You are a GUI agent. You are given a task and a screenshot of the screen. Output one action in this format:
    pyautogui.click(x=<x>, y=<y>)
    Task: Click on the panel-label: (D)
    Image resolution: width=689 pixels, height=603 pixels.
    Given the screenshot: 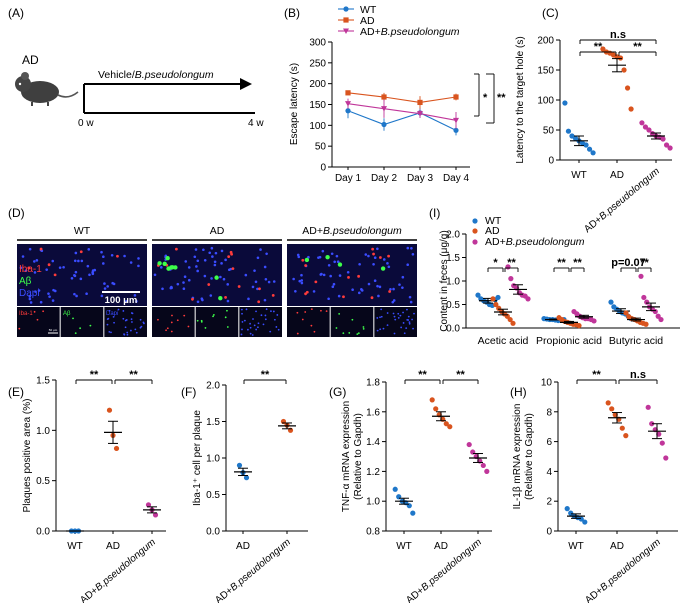 What is the action you would take?
    pyautogui.click(x=16, y=213)
    